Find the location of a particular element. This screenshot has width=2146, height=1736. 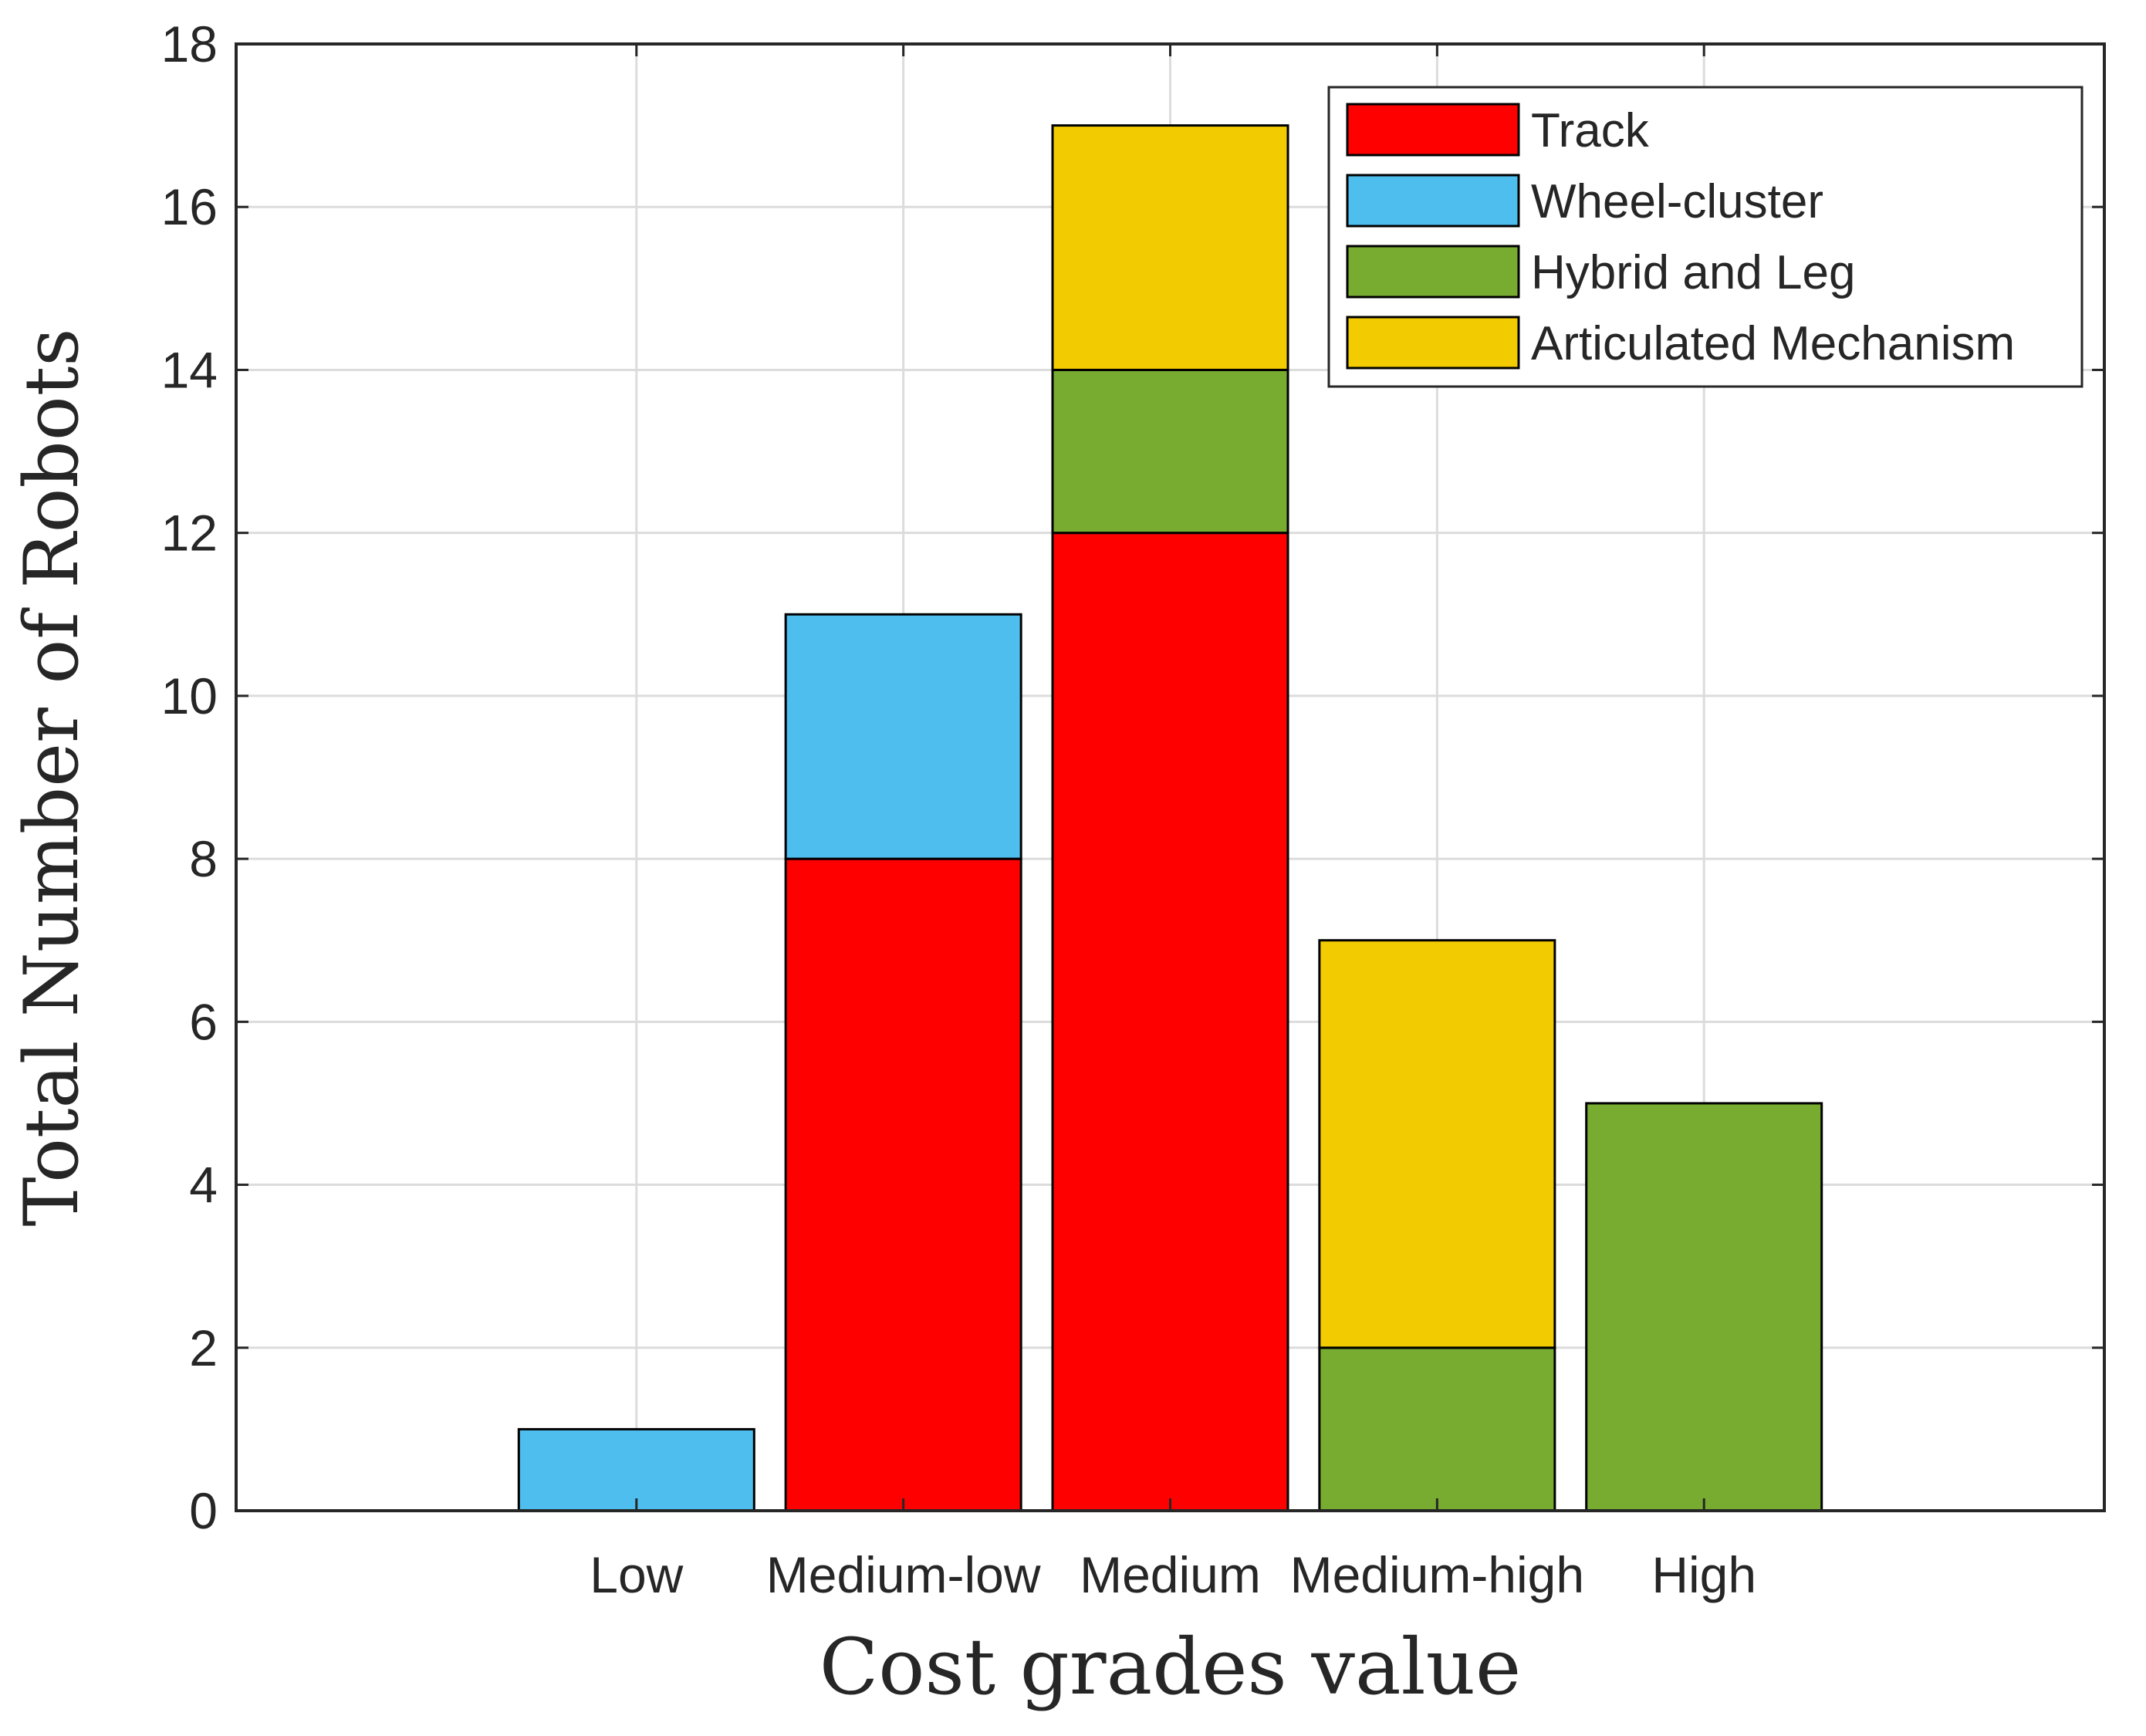

x-axis-label: Cost grades value is located at coordinates (1170, 1667).